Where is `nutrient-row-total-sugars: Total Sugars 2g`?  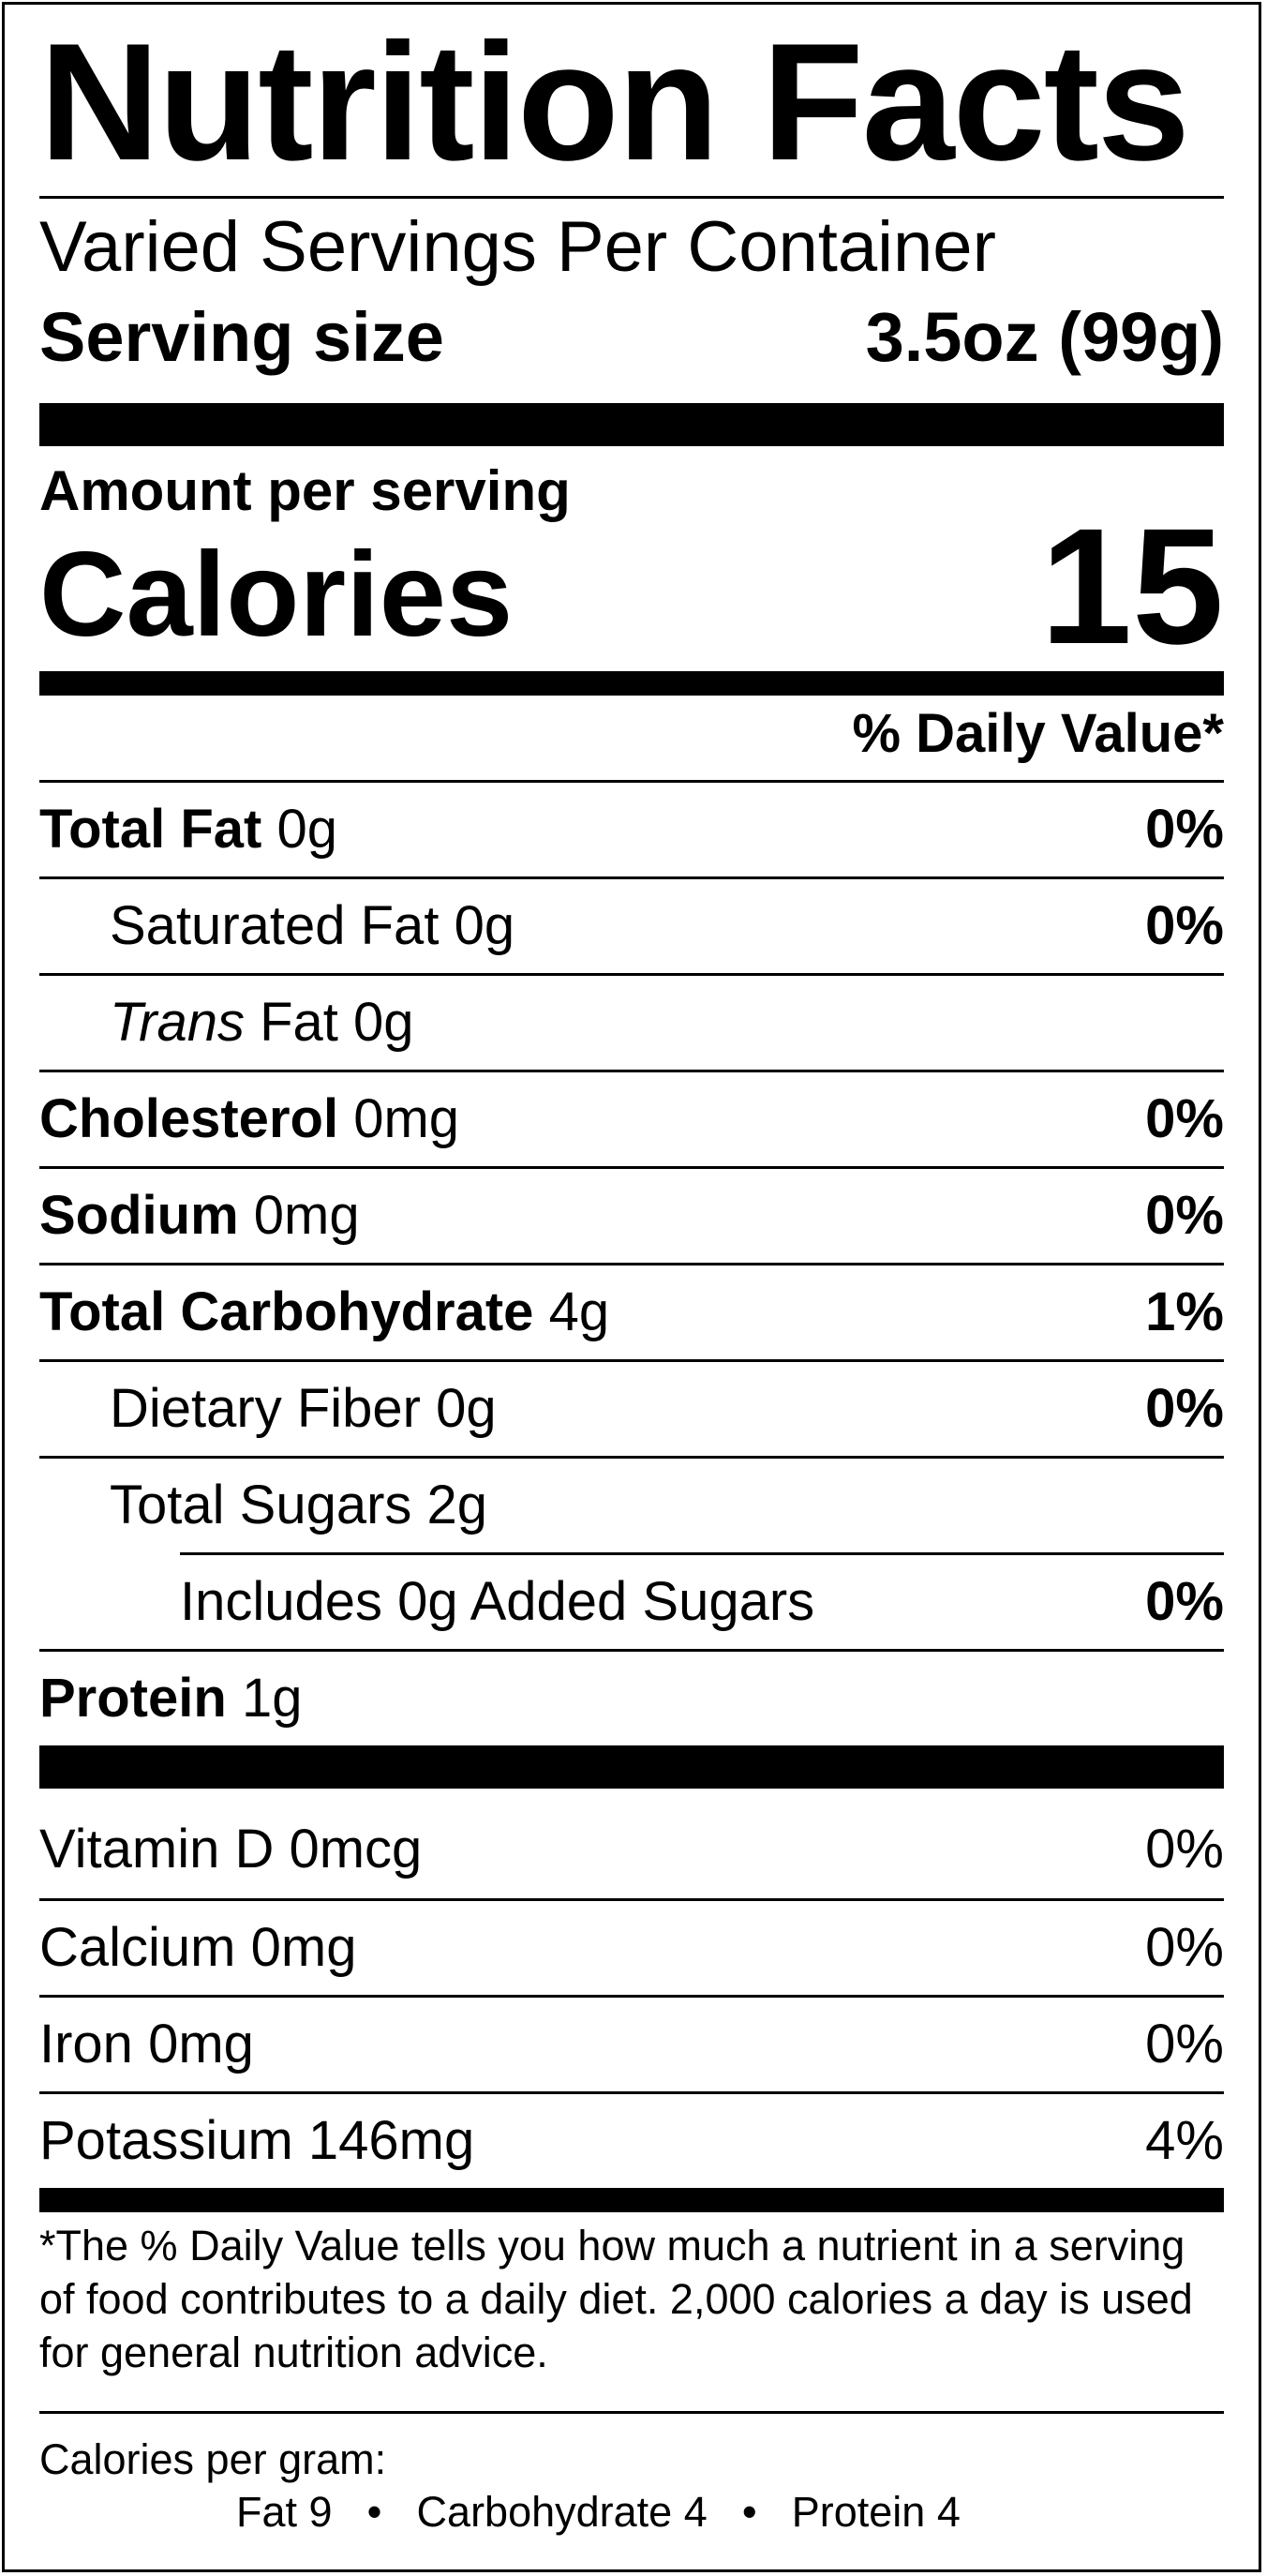
nutrient-row-total-sugars: Total Sugars 2g is located at coordinates (631, 1506).